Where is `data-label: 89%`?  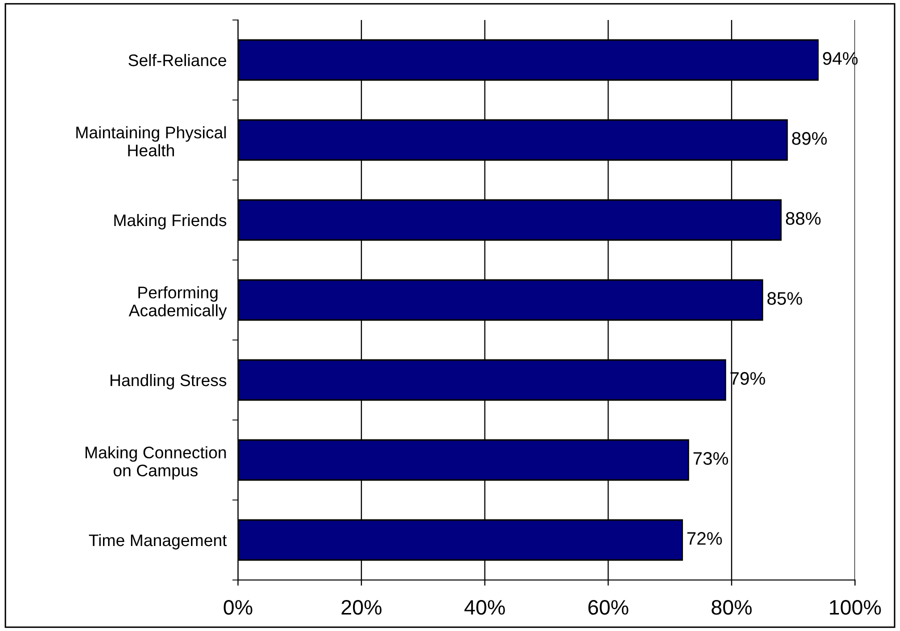 data-label: 89% is located at coordinates (809, 138).